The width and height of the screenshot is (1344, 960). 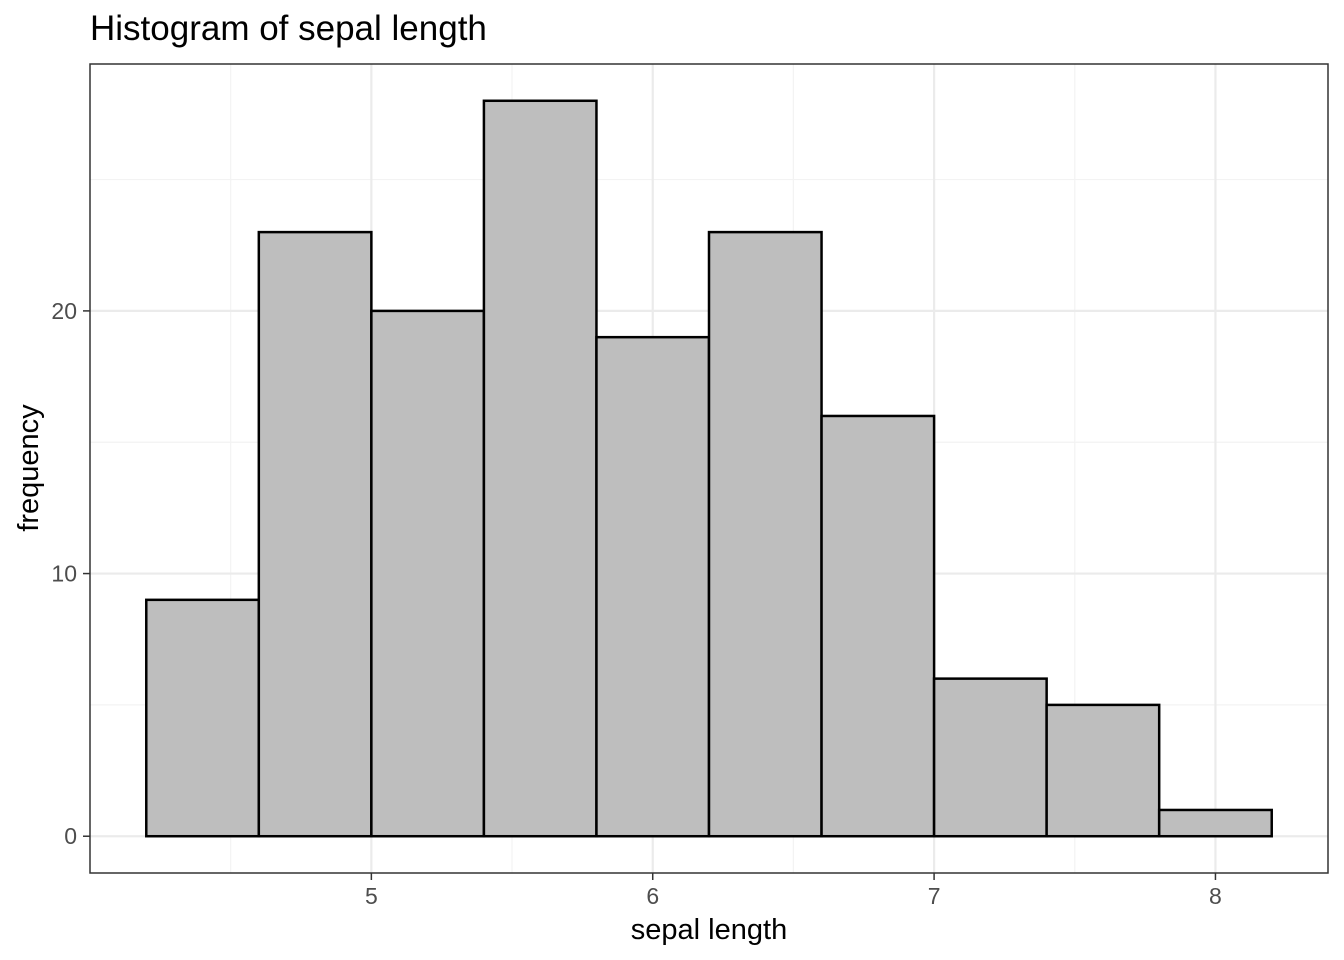 I want to click on x-tick-label: 7, so click(x=934, y=896).